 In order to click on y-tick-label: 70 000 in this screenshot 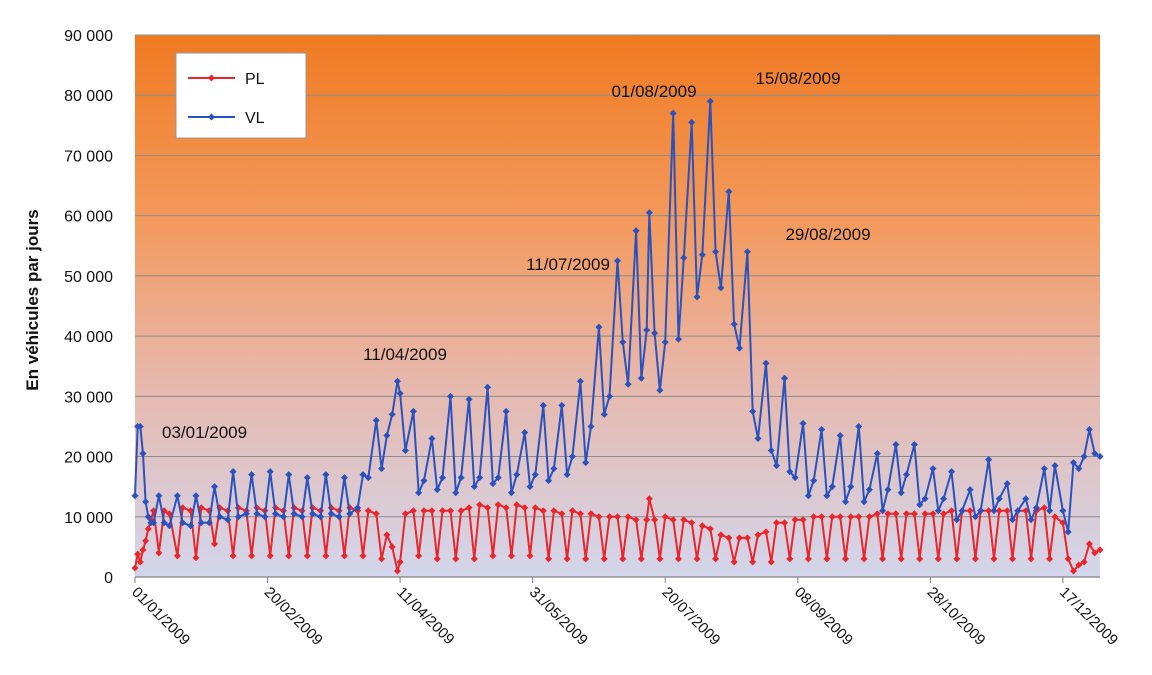, I will do `click(88, 156)`.